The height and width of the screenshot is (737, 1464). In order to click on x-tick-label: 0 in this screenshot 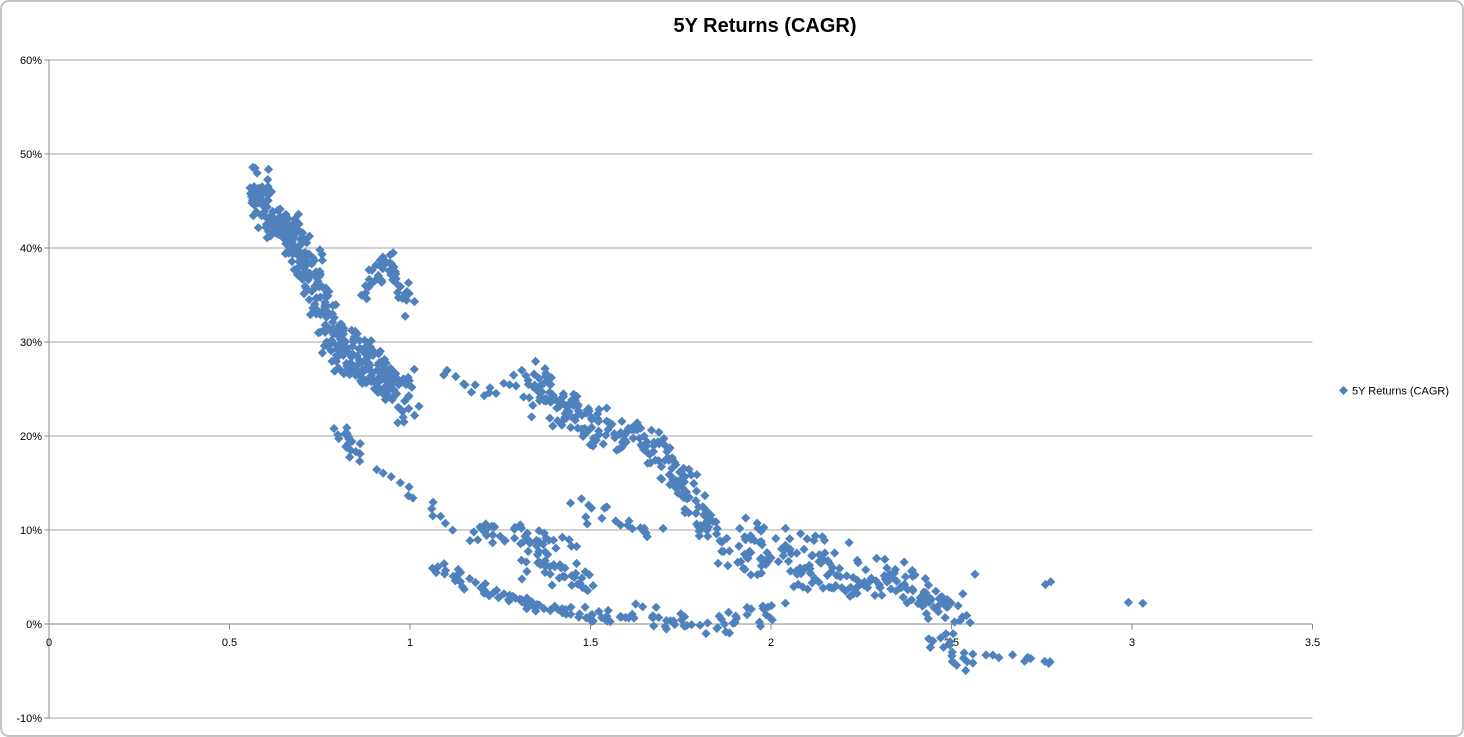, I will do `click(49, 643)`.